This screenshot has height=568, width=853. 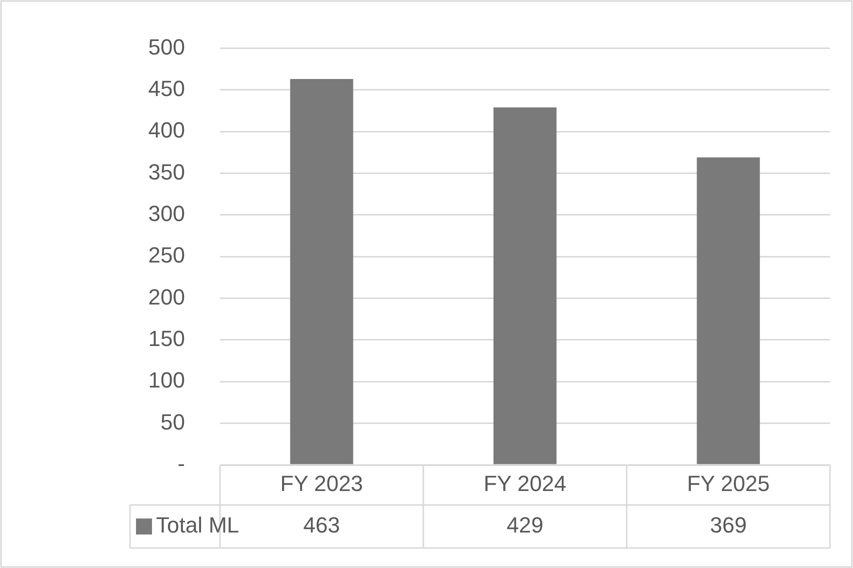 What do you see at coordinates (198, 525) in the screenshot?
I see `legend-label: Total ML` at bounding box center [198, 525].